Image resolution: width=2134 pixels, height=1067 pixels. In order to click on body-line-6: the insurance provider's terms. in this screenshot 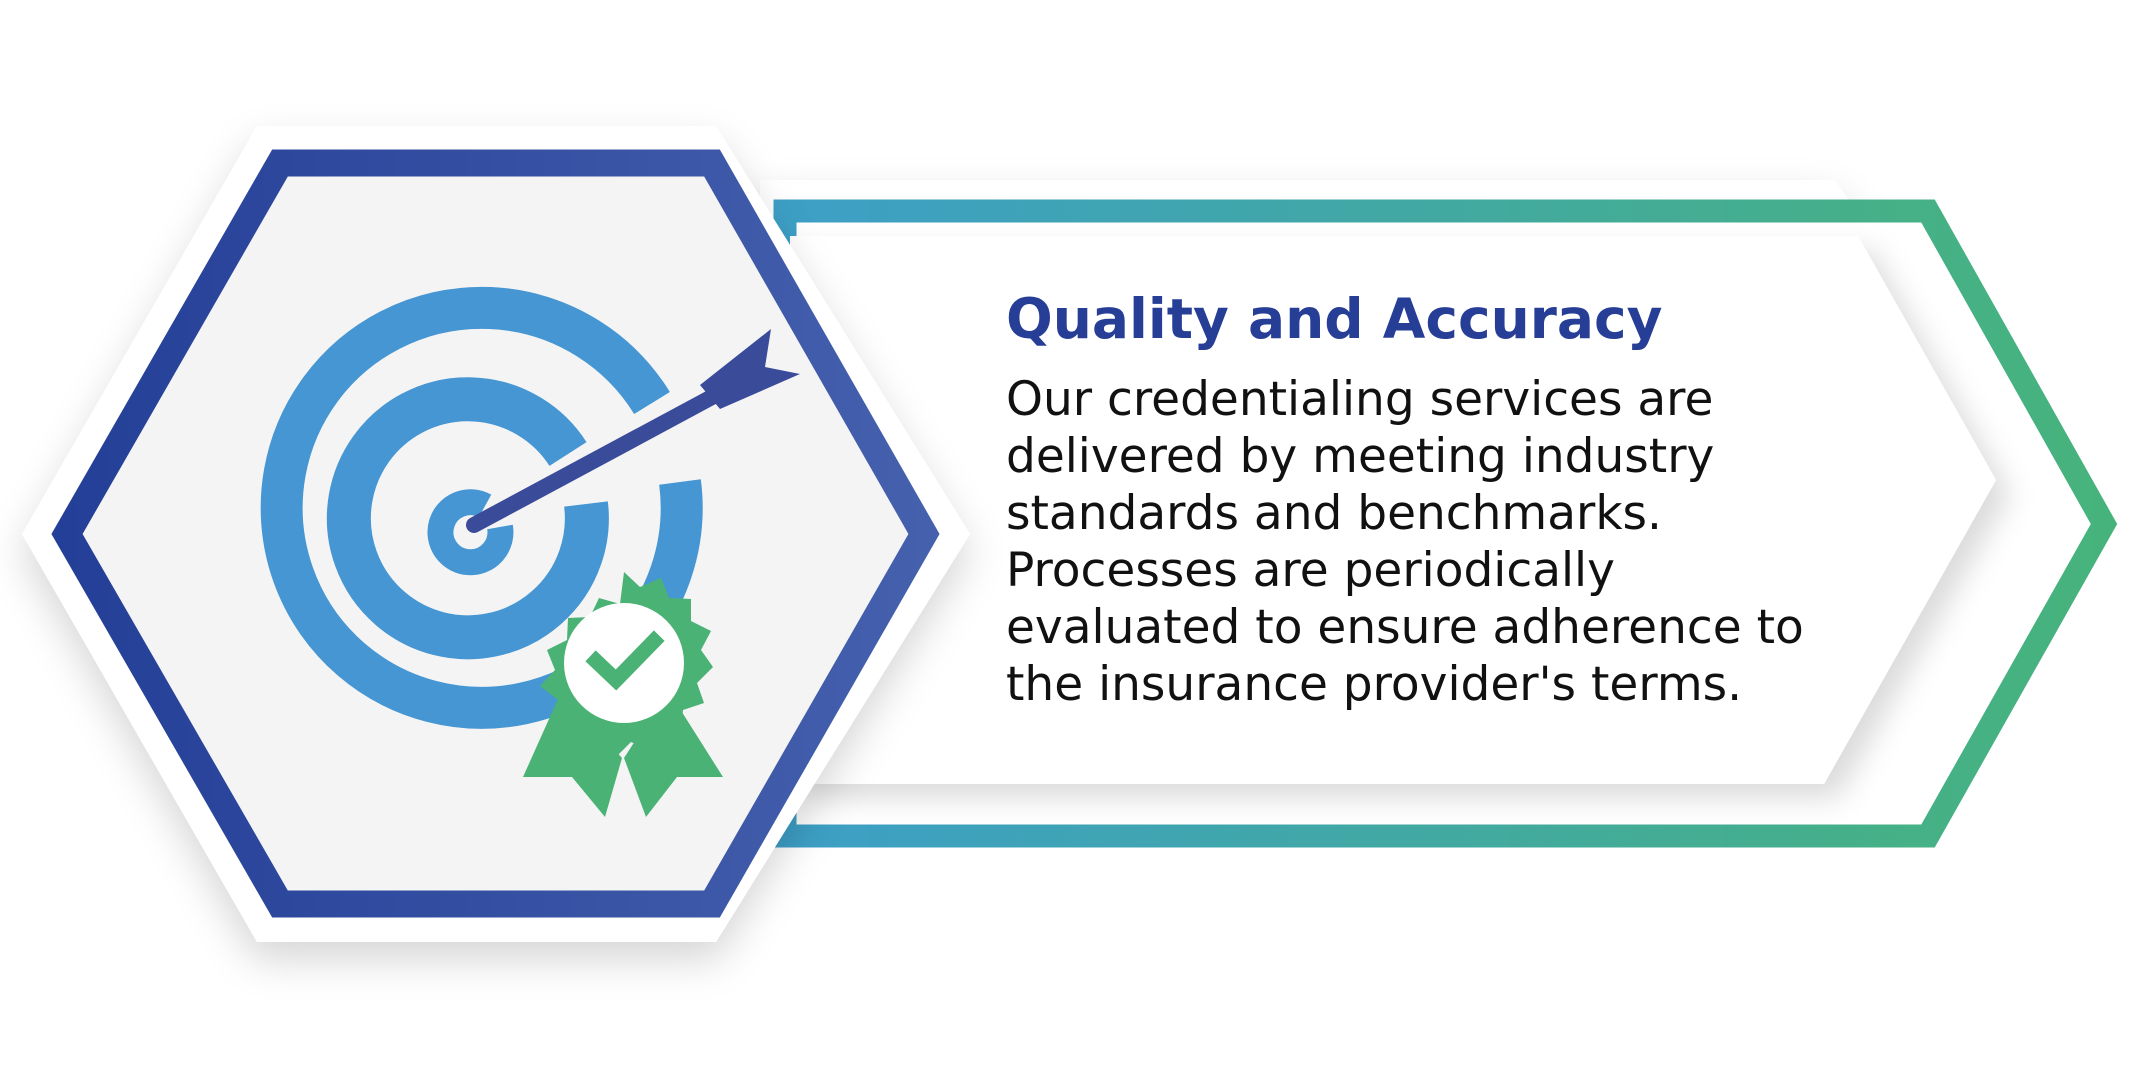, I will do `click(1374, 684)`.